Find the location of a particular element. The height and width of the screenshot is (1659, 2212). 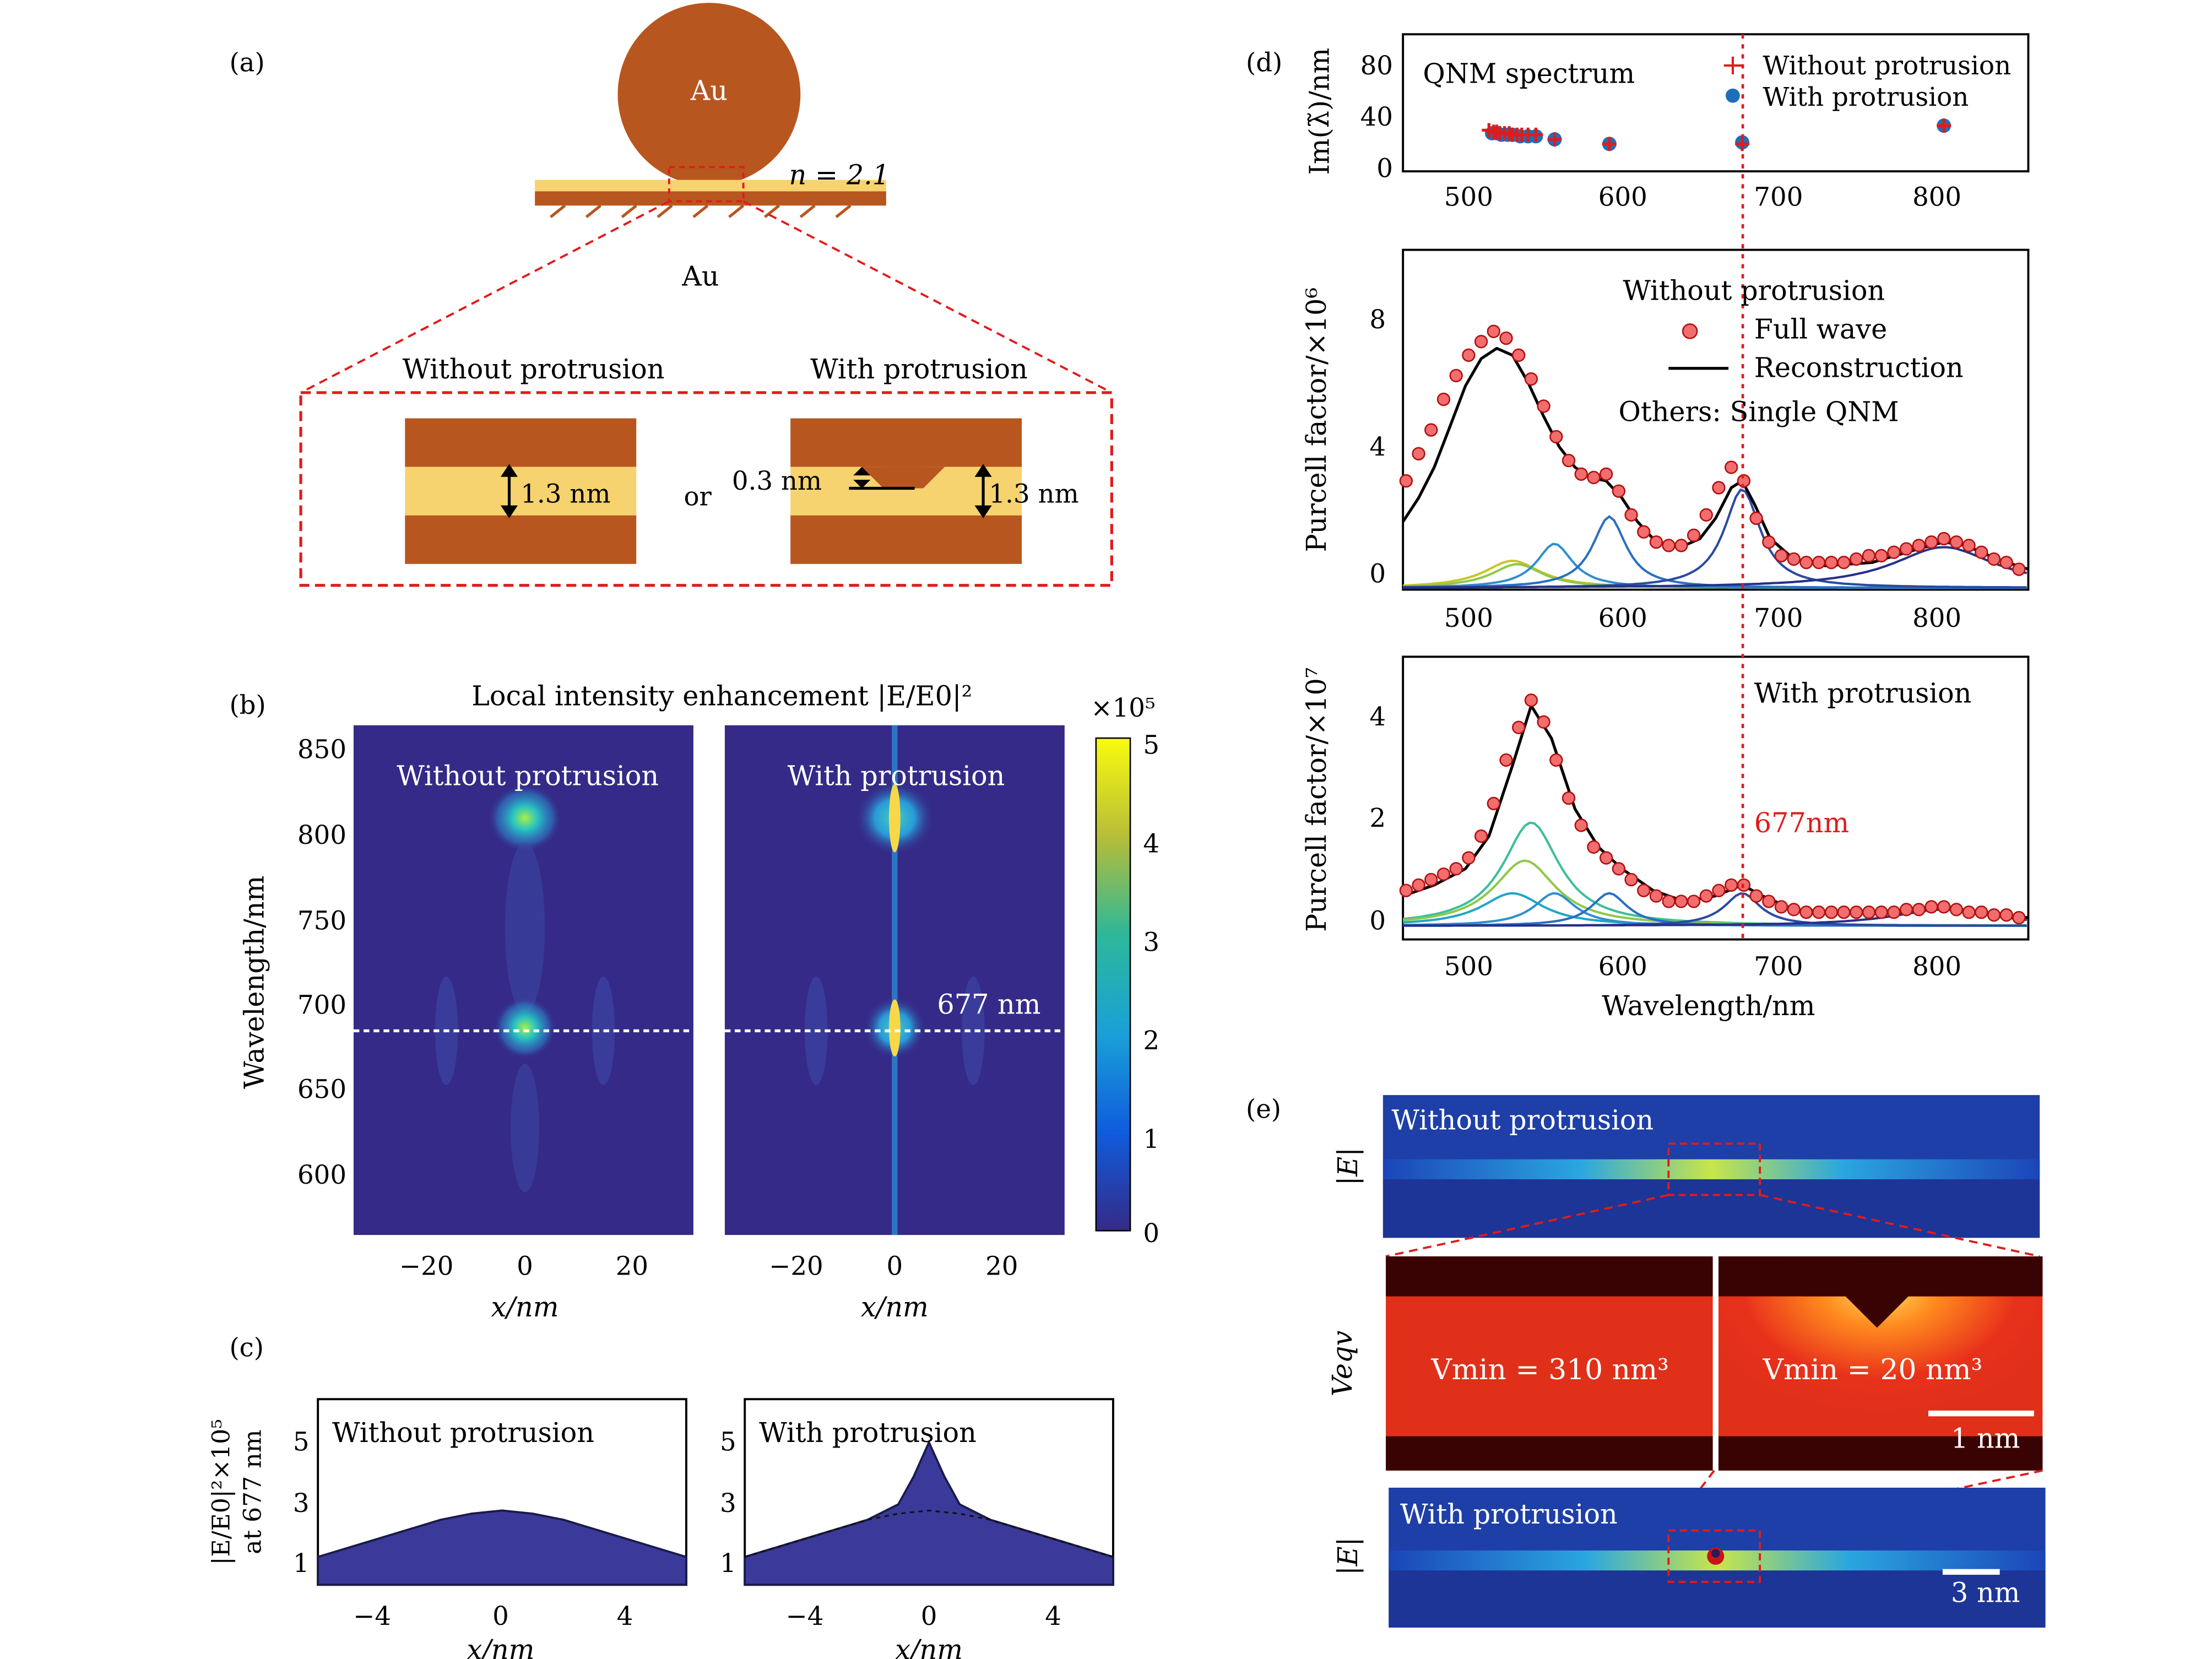

b-xticks: −20 0 20 −20 0 20 is located at coordinates (708, 1267).